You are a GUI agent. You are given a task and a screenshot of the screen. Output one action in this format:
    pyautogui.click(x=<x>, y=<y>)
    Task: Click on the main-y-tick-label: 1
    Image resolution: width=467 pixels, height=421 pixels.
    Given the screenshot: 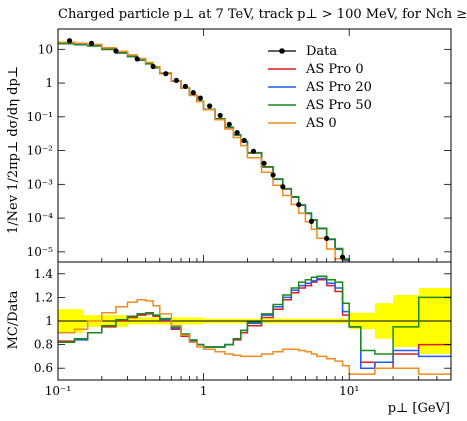 What is the action you would take?
    pyautogui.click(x=49, y=83)
    